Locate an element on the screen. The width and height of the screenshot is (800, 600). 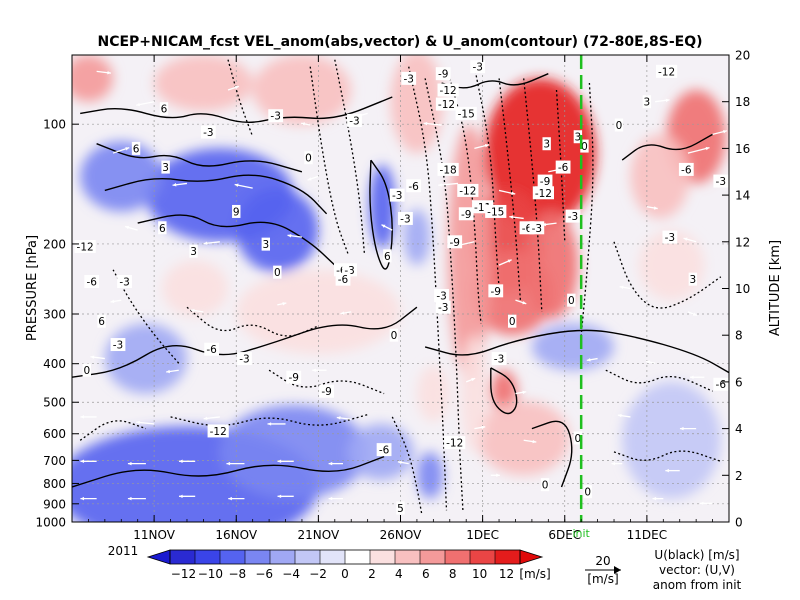
contour-label-56: -3 is located at coordinates (721, 182).